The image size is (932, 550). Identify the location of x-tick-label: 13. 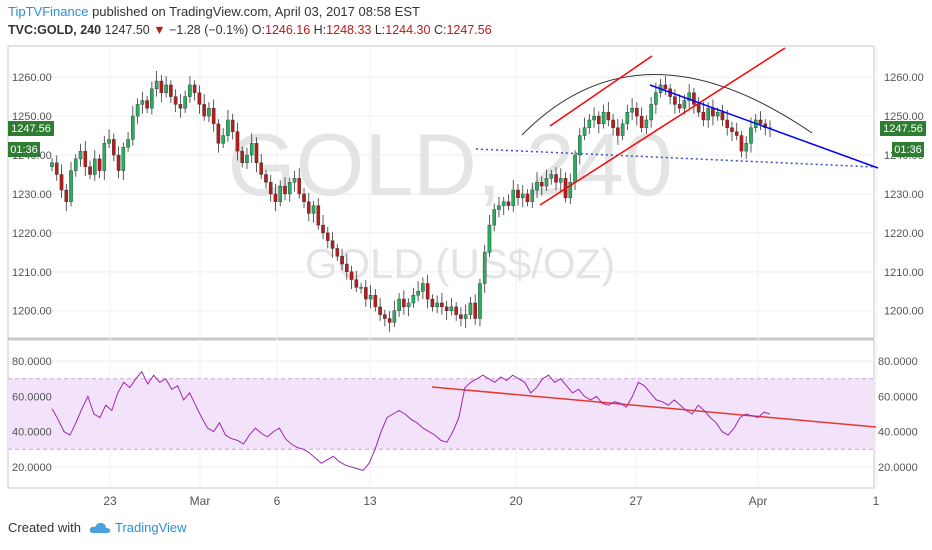
(370, 501).